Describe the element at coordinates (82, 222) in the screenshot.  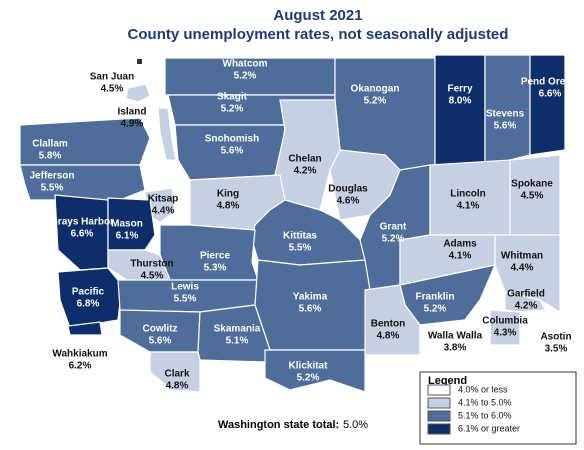
I see `county-name: Grays Harbor` at that location.